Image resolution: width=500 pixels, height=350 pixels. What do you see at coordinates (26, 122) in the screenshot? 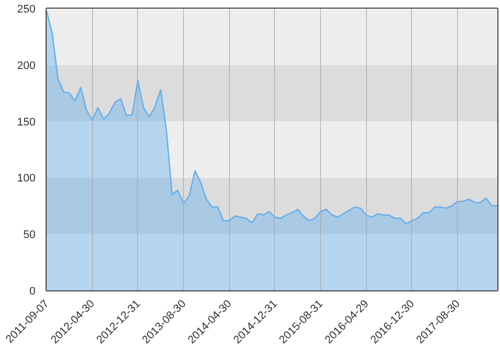
I see `y-tick-label: 150` at bounding box center [26, 122].